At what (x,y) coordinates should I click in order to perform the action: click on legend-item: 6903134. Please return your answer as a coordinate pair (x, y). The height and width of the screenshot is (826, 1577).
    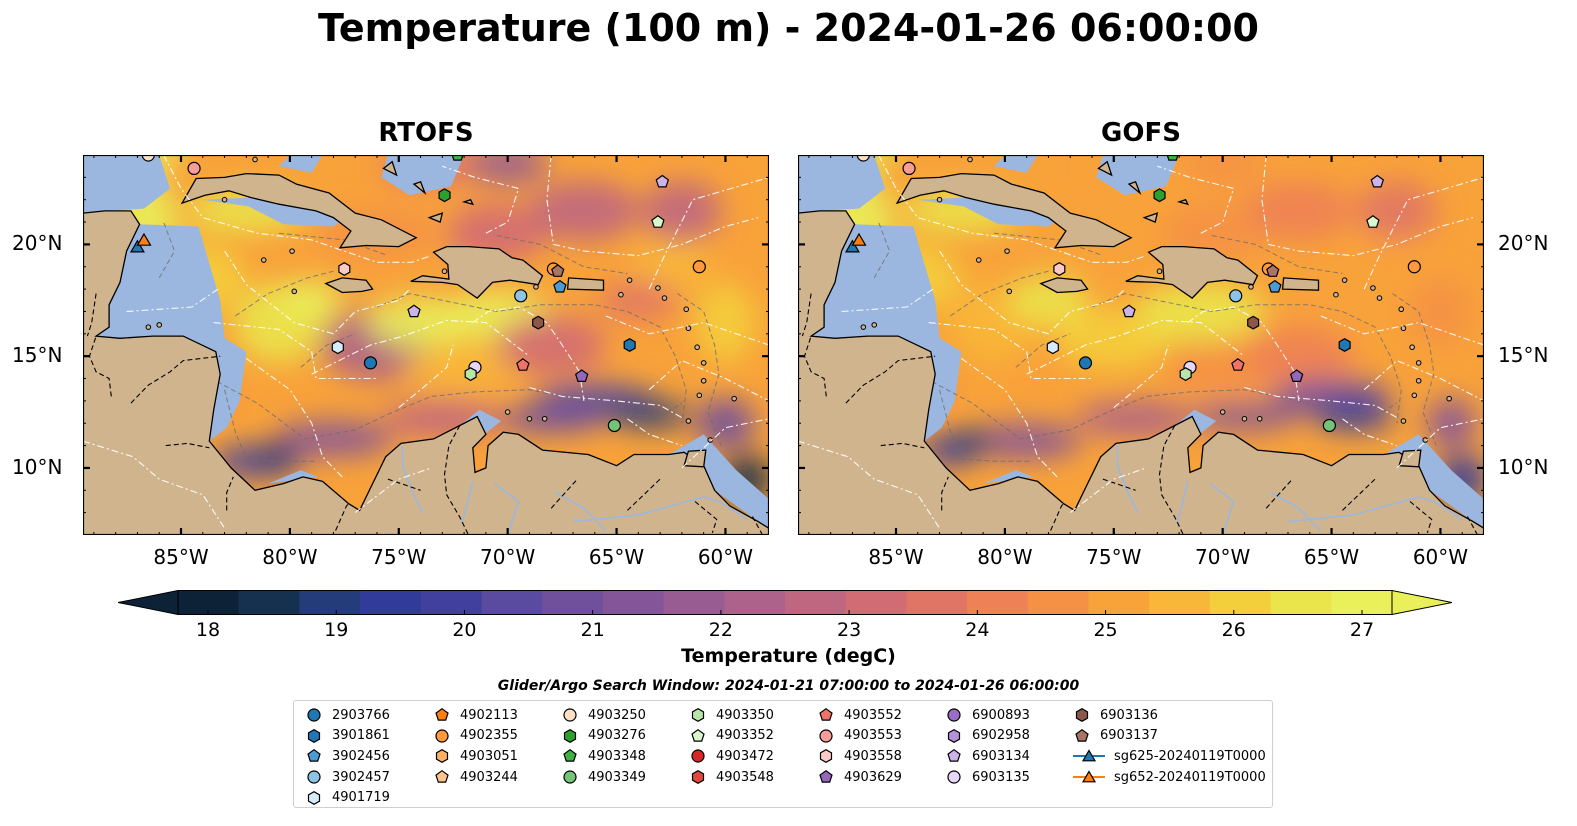
    Looking at the image, I should click on (987, 756).